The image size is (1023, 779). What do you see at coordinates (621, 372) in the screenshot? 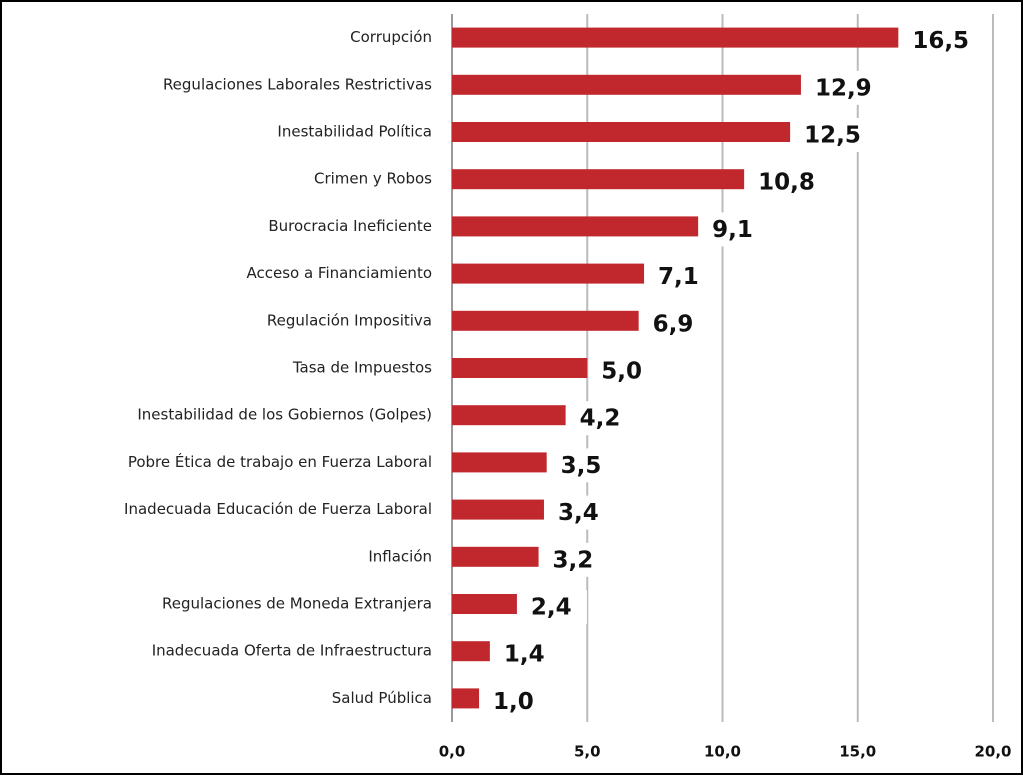
I see `value-label: 5,0` at bounding box center [621, 372].